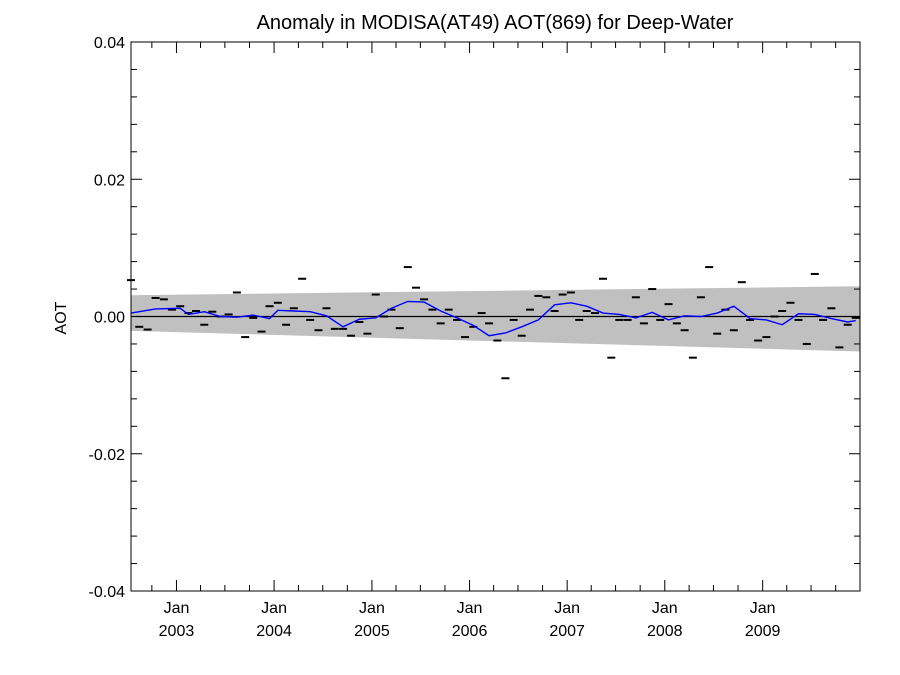  I want to click on x-tick-year-label: 2007, so click(567, 631).